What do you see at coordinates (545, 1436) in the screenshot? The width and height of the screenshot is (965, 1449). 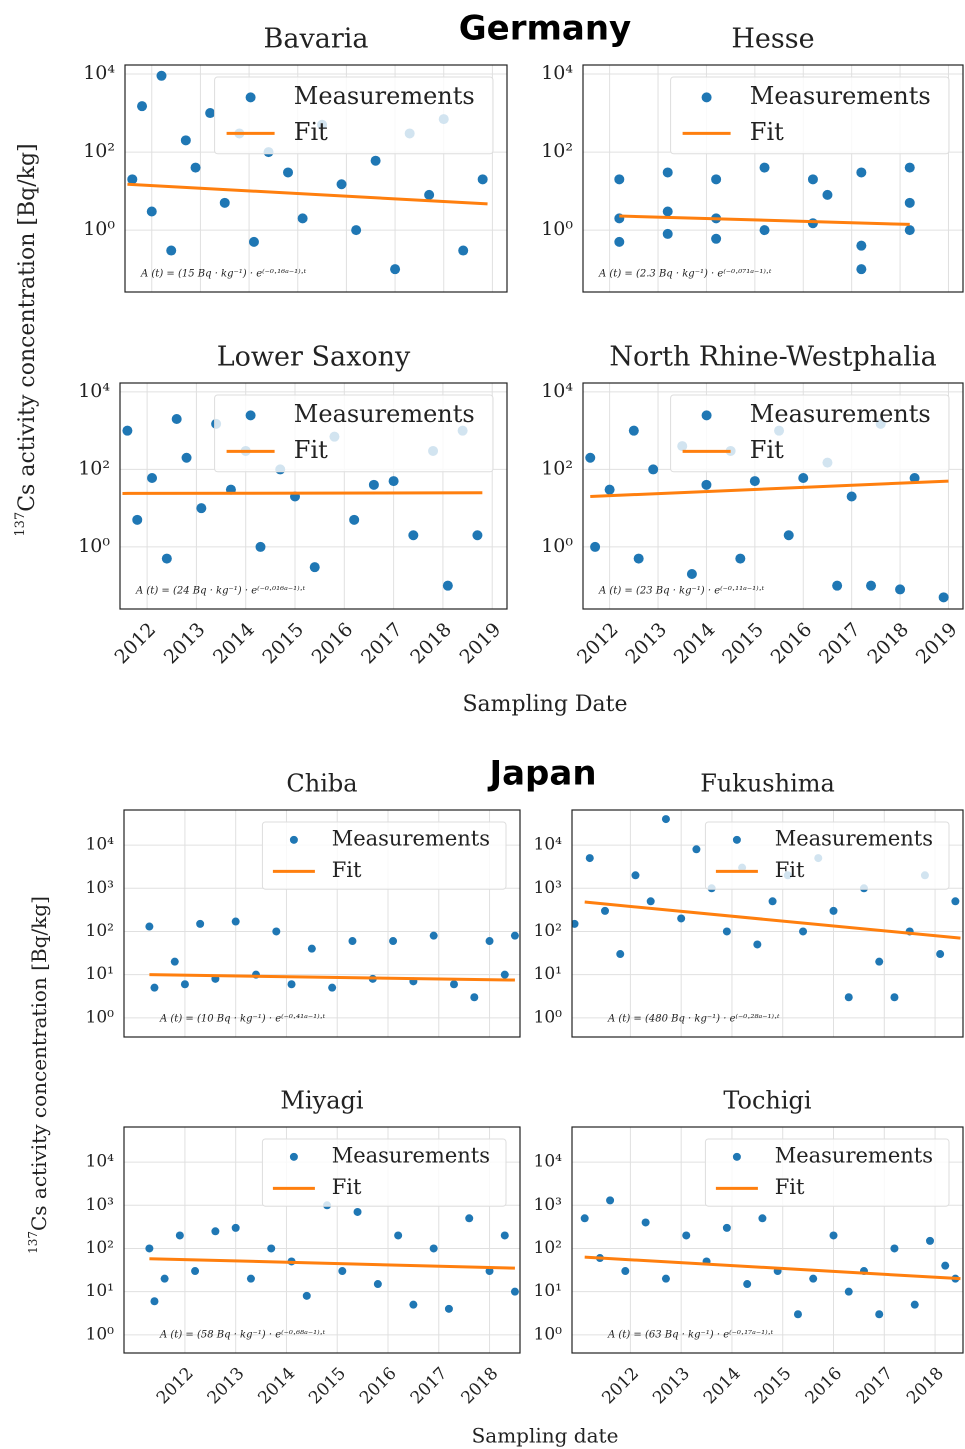 I see `x-axis-label: Sampling date` at bounding box center [545, 1436].